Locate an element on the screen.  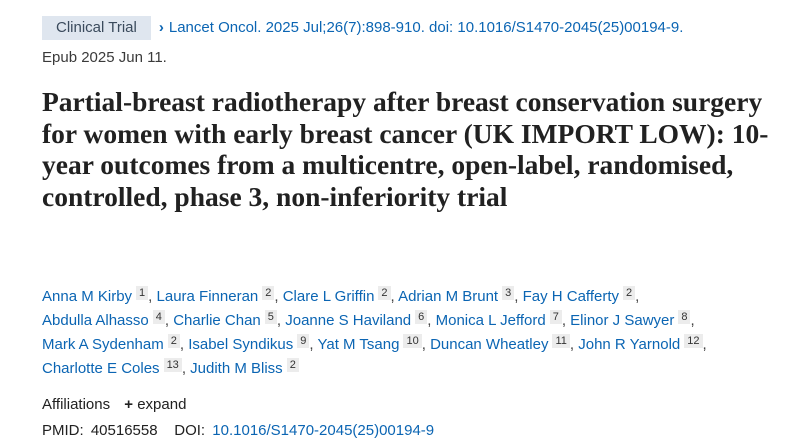
author-link: Elinor J Sawyer is located at coordinates (622, 320).